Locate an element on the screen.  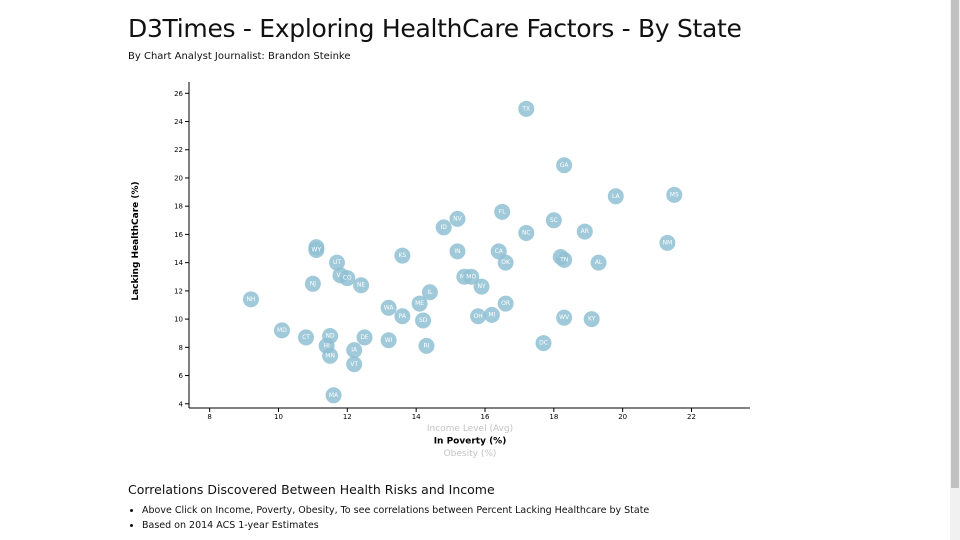
state-point: MN is located at coordinates (330, 355).